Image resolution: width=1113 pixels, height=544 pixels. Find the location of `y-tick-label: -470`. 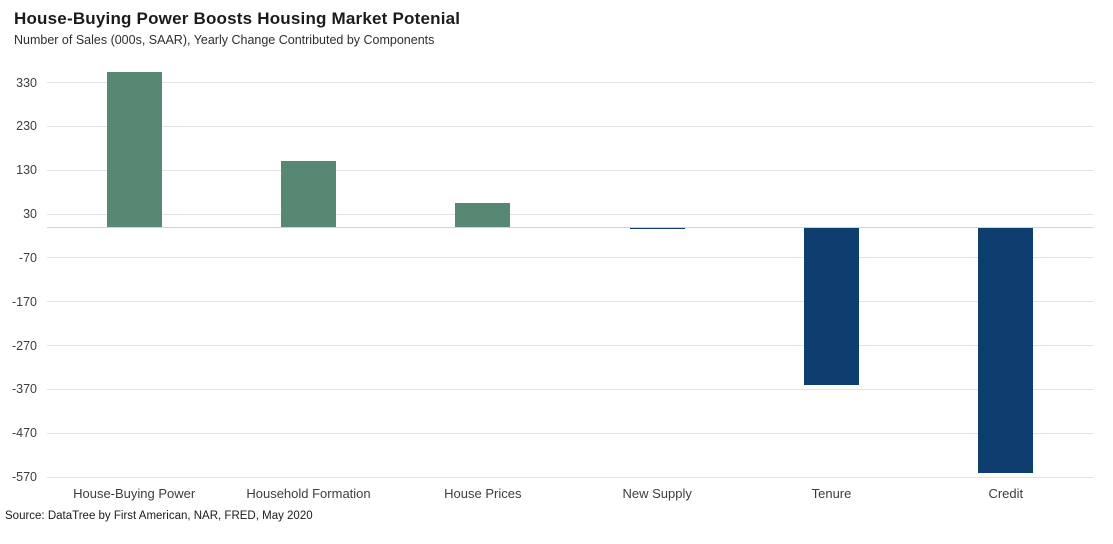

y-tick-label: -470 is located at coordinates (24, 433).